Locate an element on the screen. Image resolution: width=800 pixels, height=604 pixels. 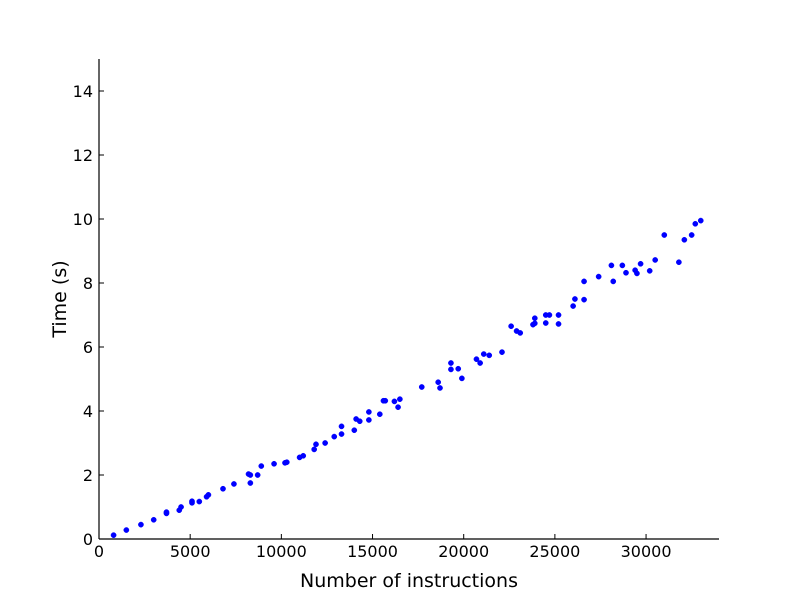
x-tick-label: 25000 is located at coordinates (554, 551).